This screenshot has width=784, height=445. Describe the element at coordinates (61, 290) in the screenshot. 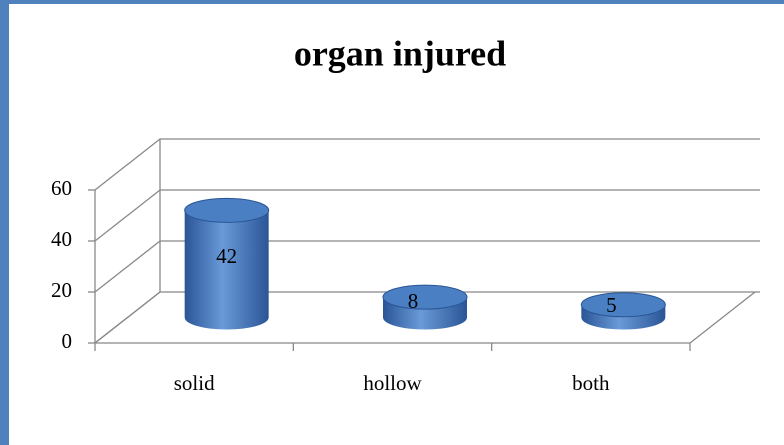

I see `y-tick-label: 20` at that location.